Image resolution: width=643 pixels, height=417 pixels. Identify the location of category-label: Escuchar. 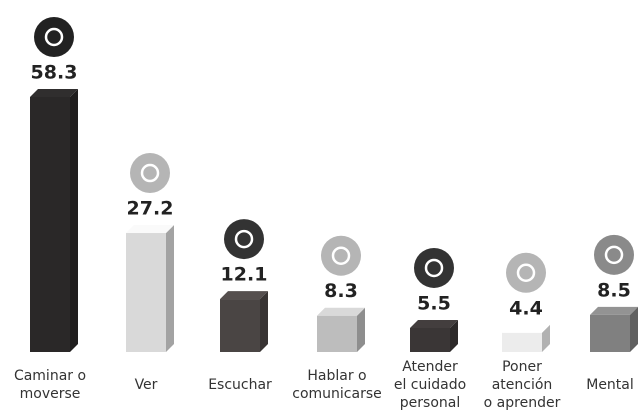
(240, 385).